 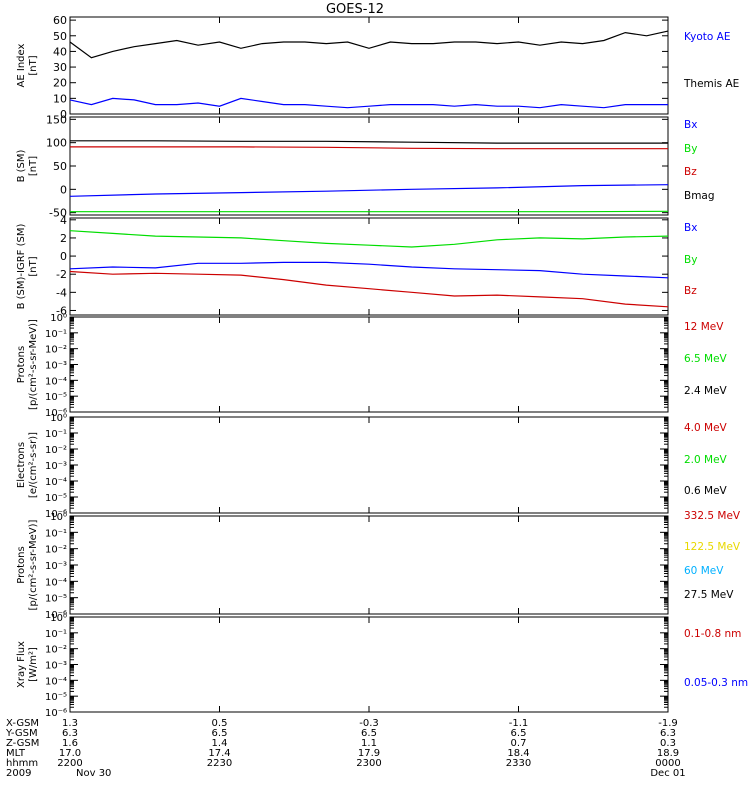 What do you see at coordinates (706, 491) in the screenshot?
I see `legend-entry: 0.6 MeV` at bounding box center [706, 491].